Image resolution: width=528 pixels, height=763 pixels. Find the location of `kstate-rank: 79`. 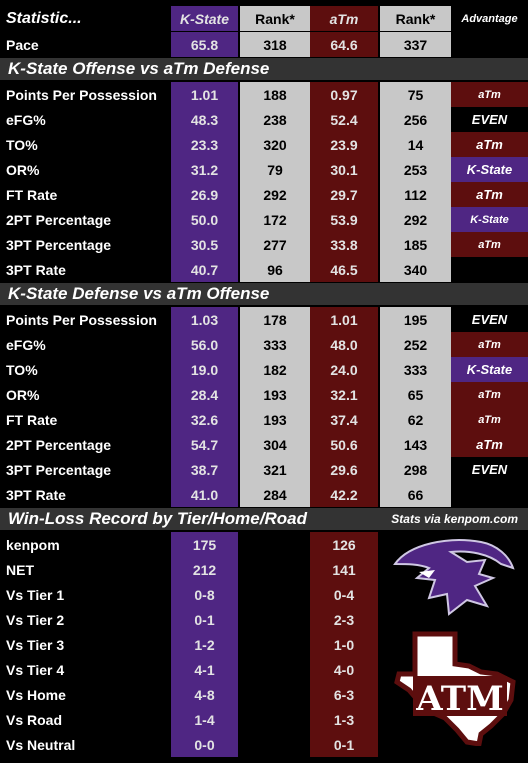

kstate-rank: 79 is located at coordinates (275, 169).